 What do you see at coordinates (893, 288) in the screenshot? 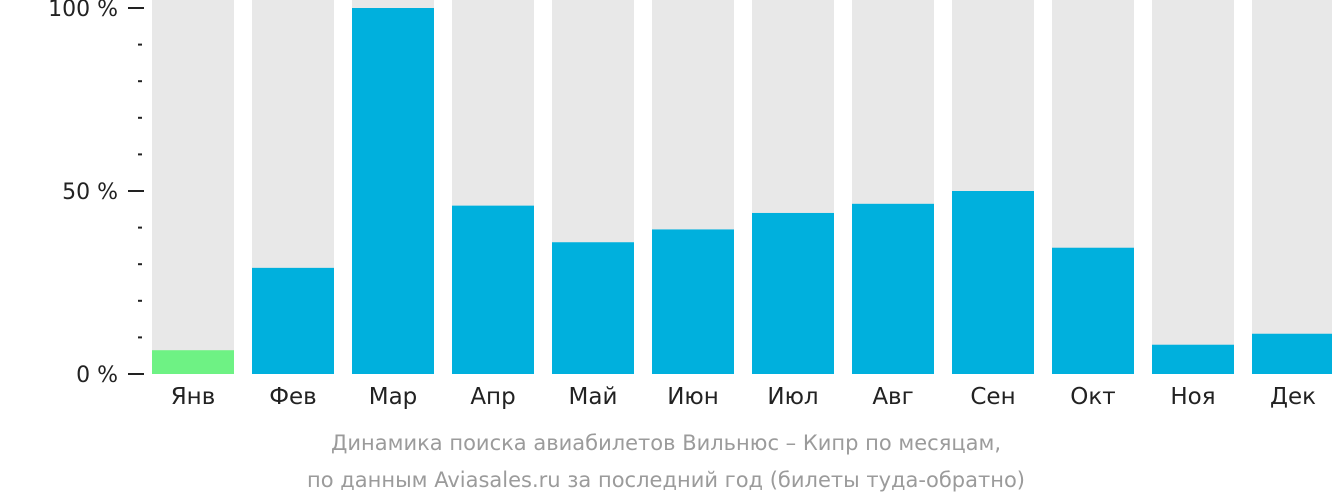
I see `bar-Авг` at bounding box center [893, 288].